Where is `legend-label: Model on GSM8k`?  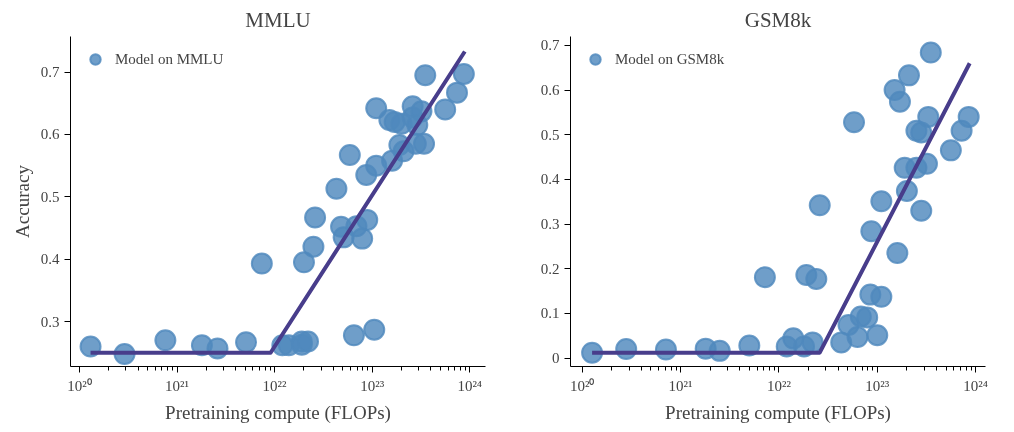
legend-label: Model on GSM8k is located at coordinates (670, 59).